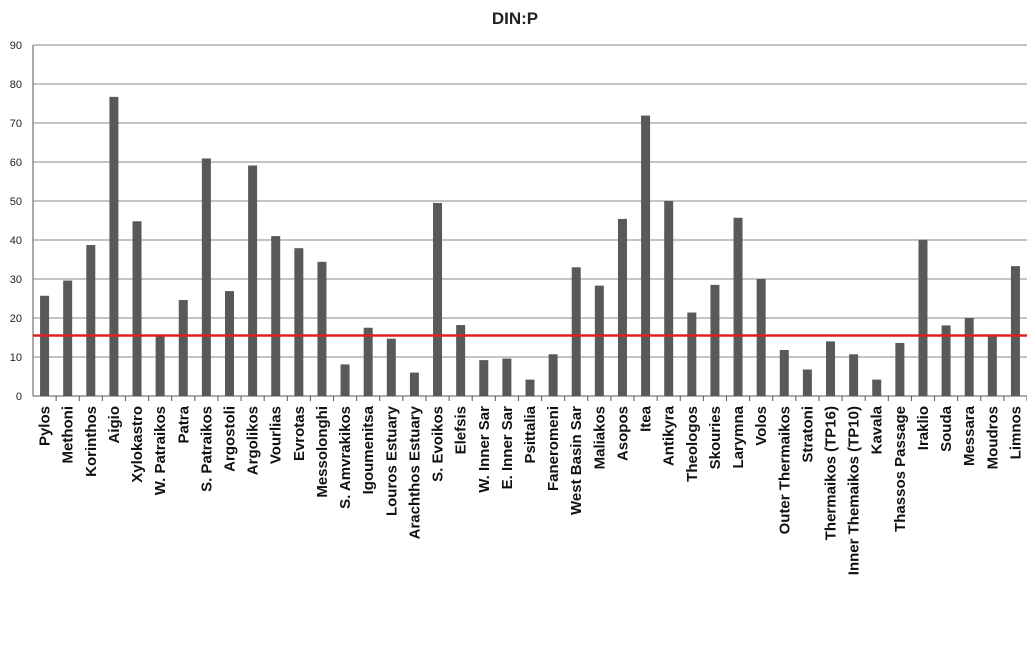 This screenshot has height=660, width=1027. What do you see at coordinates (16, 202) in the screenshot?
I see `y-tick-label: 50` at bounding box center [16, 202].